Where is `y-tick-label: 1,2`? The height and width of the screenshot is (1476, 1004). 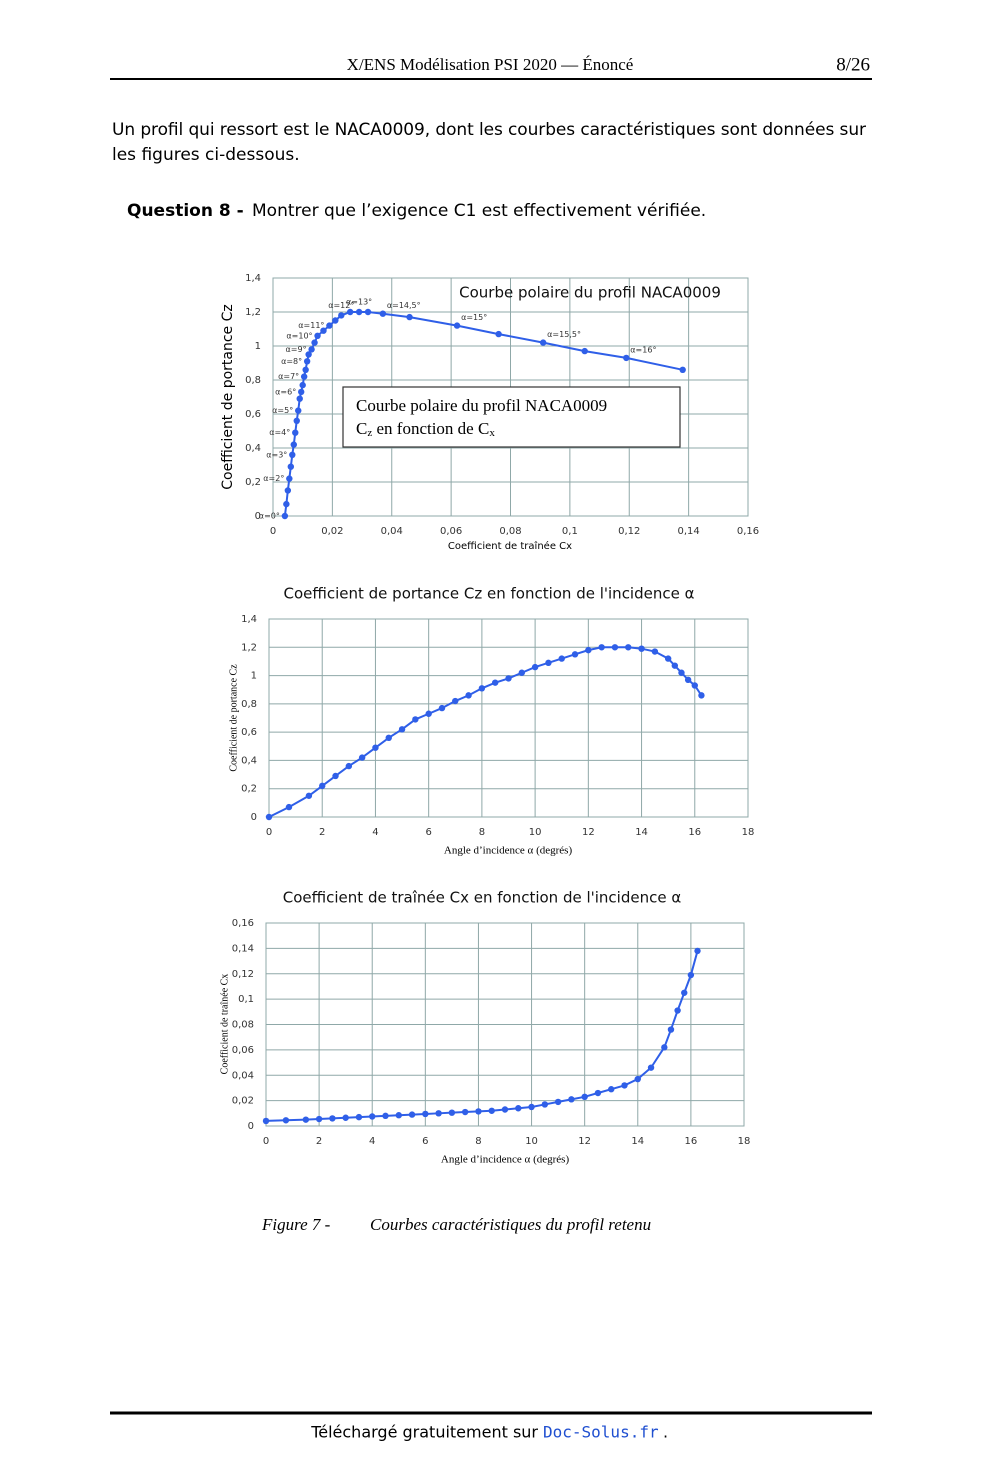
y-tick-label: 1,2 is located at coordinates (249, 647).